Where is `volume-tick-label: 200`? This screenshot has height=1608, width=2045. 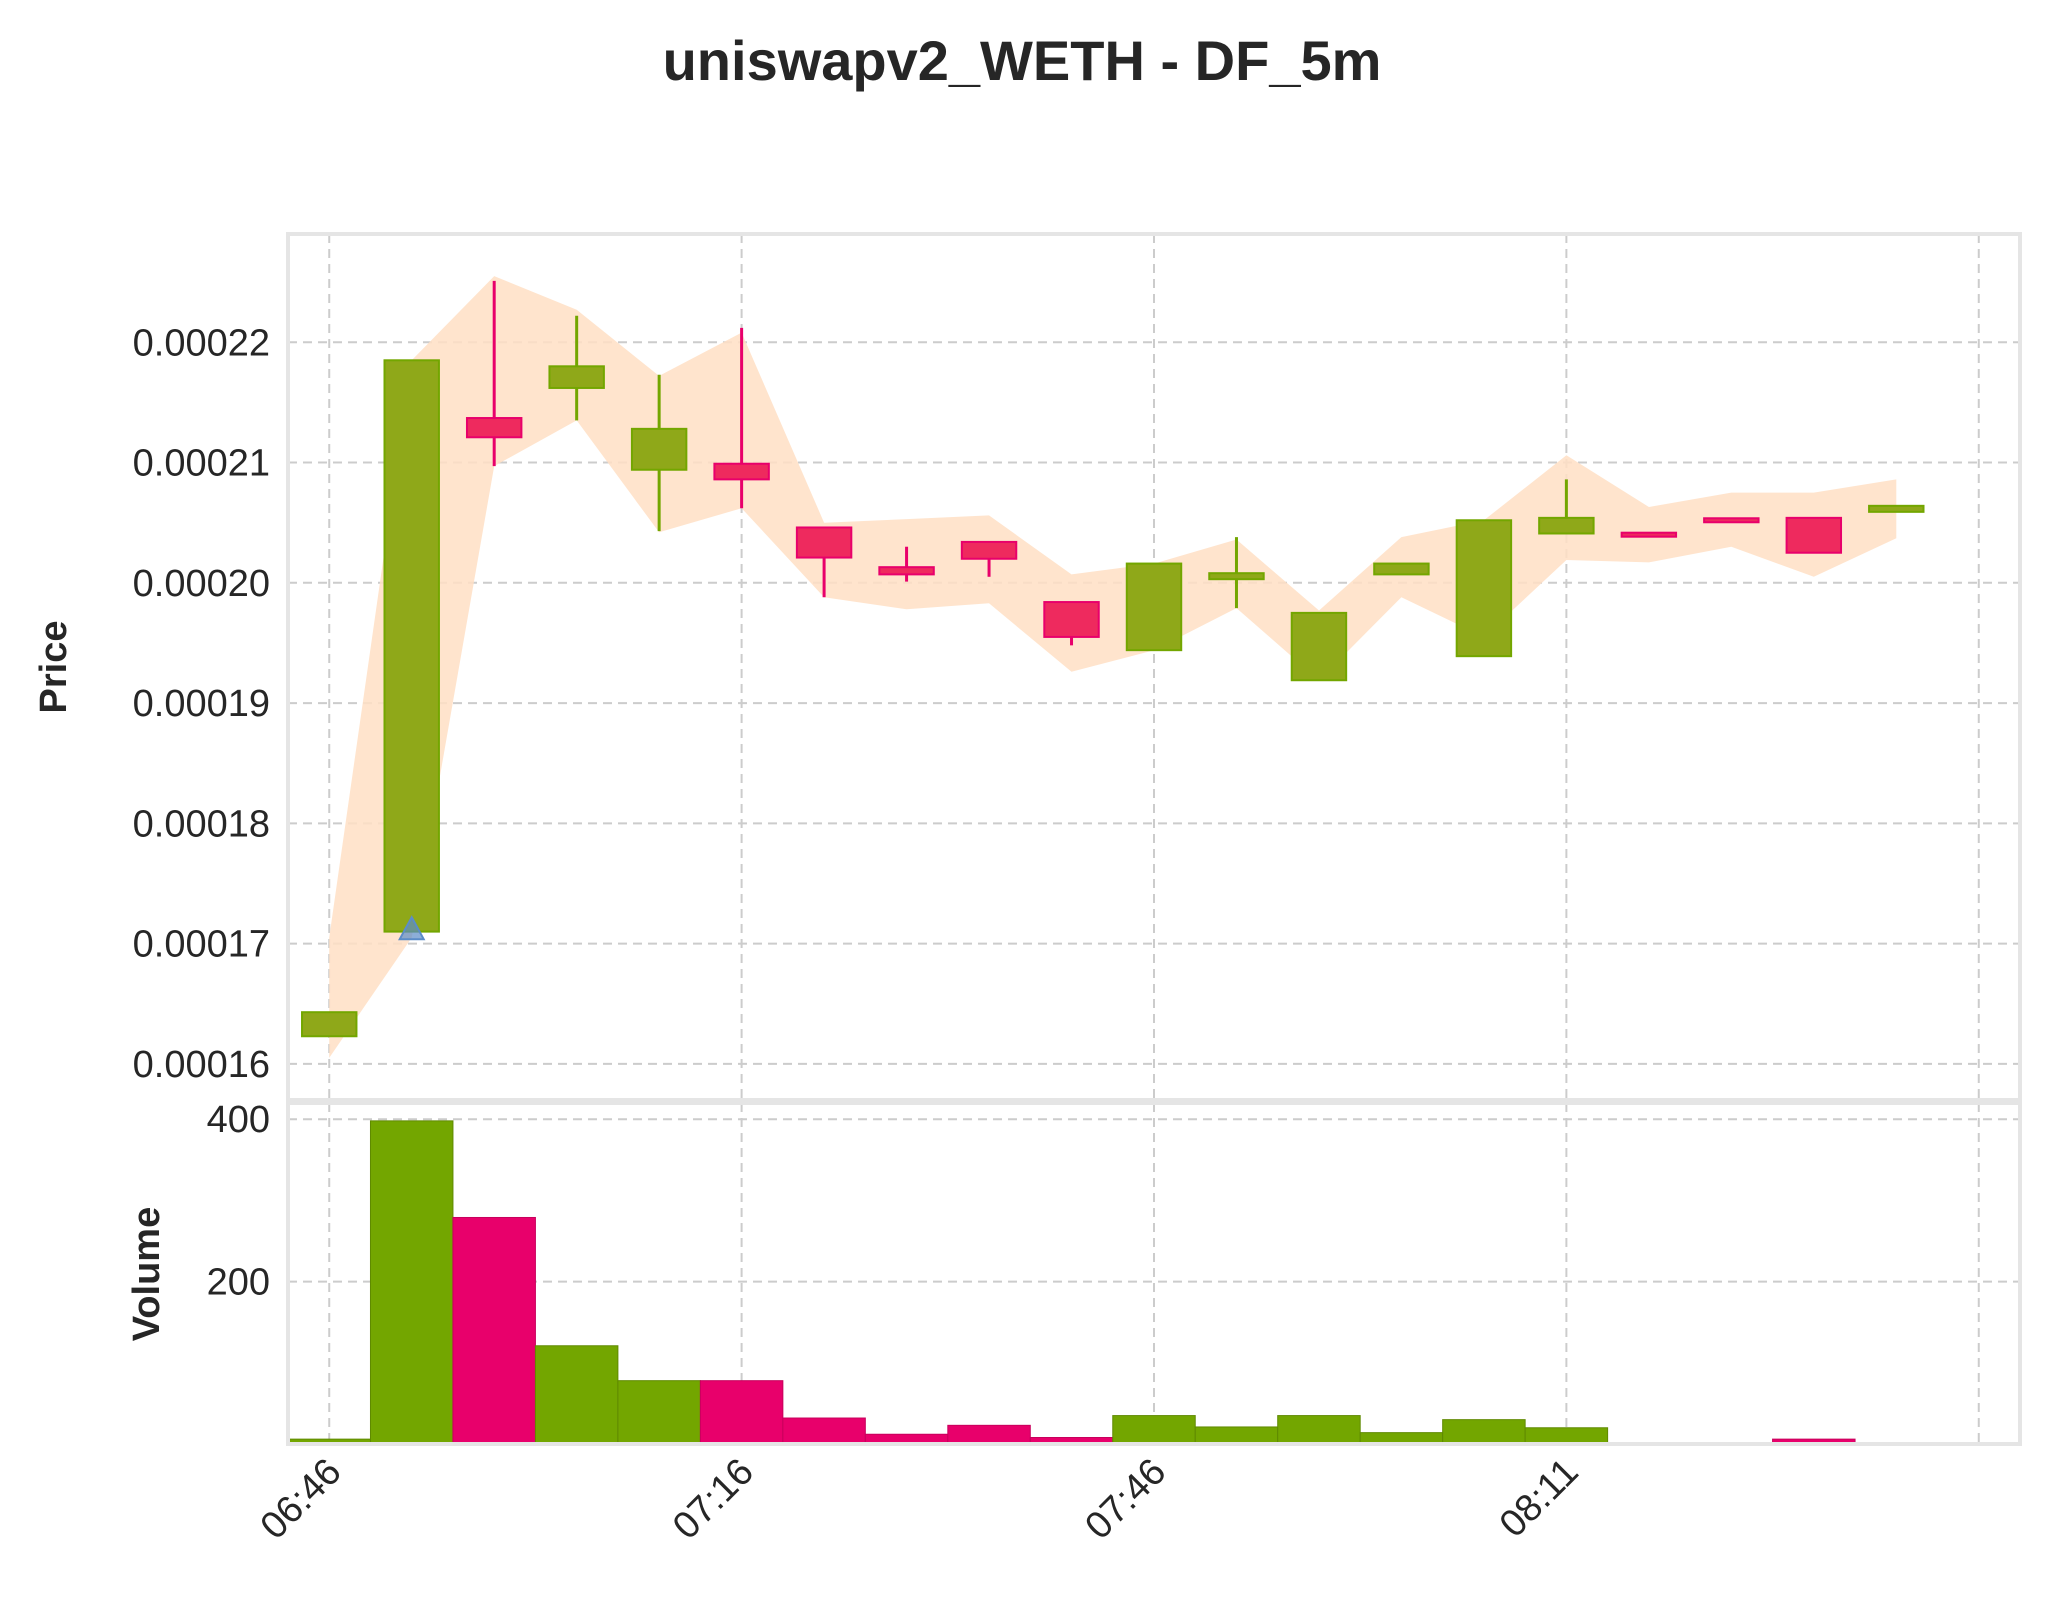 volume-tick-label: 200 is located at coordinates (238, 1283).